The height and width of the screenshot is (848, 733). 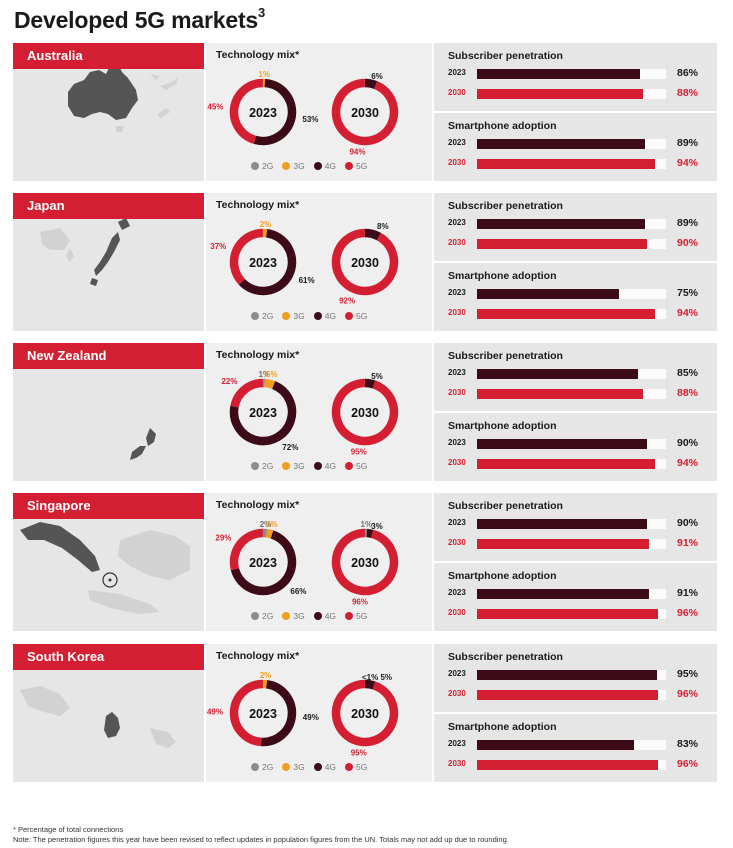 I want to click on donut-label-3g: 3%, so click(x=272, y=524).